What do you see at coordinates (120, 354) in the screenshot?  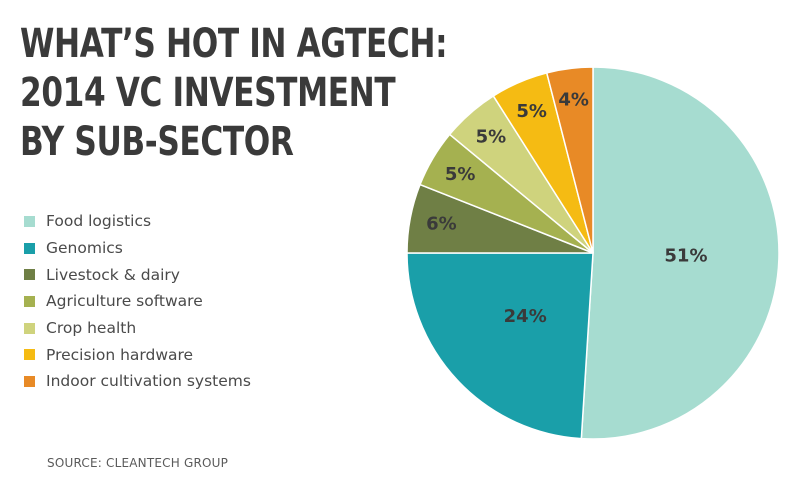 I see `legend-label: Precision hardware` at bounding box center [120, 354].